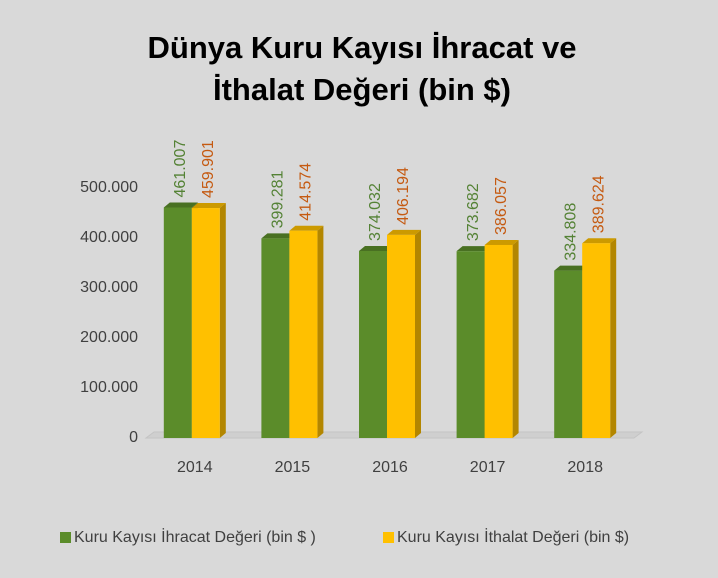 This screenshot has width=718, height=578. Describe the element at coordinates (109, 187) in the screenshot. I see `y-tick-label: 500.000` at that location.